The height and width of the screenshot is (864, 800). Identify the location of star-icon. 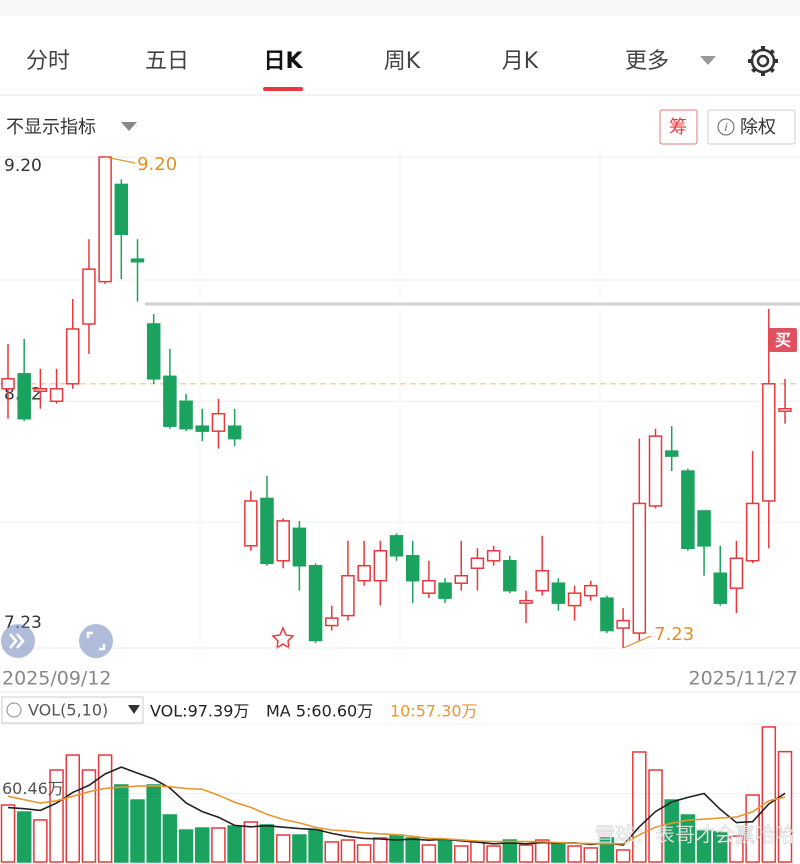
(283, 638).